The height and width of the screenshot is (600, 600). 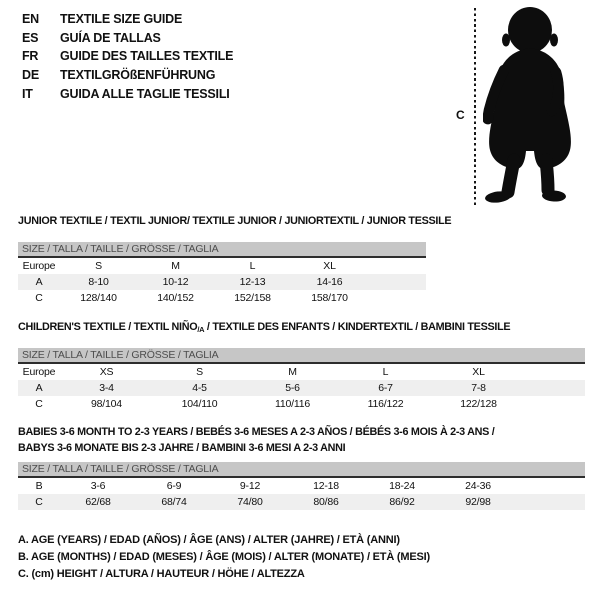 What do you see at coordinates (175, 282) in the screenshot?
I see `cell: 10-12` at bounding box center [175, 282].